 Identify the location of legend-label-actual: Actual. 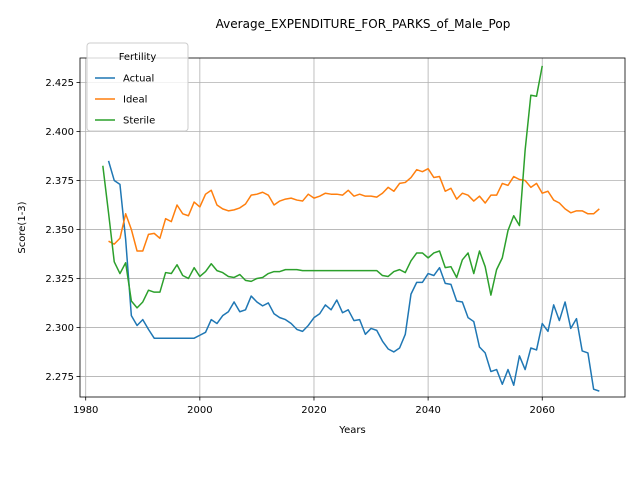
(138, 79).